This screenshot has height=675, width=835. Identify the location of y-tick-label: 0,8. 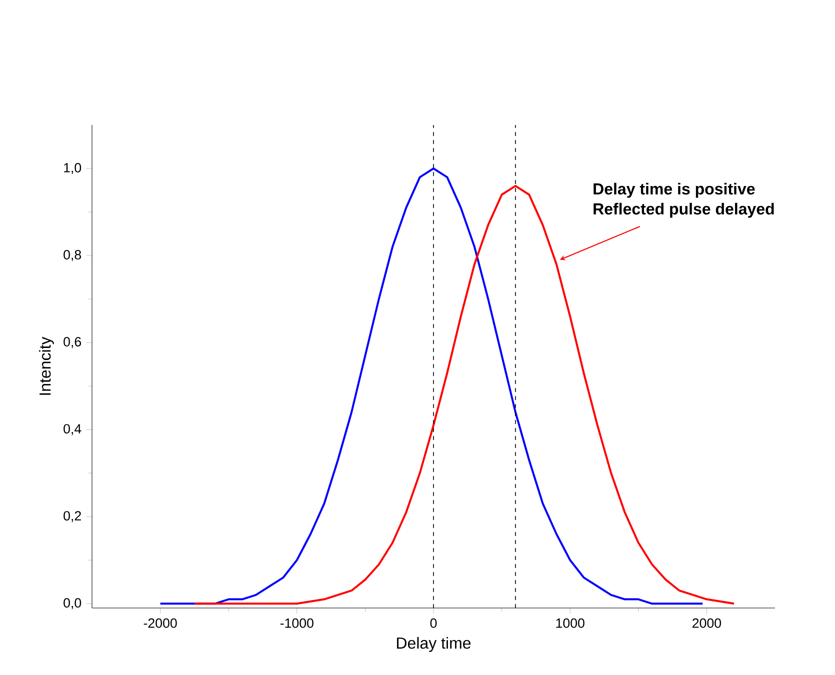
(73, 256).